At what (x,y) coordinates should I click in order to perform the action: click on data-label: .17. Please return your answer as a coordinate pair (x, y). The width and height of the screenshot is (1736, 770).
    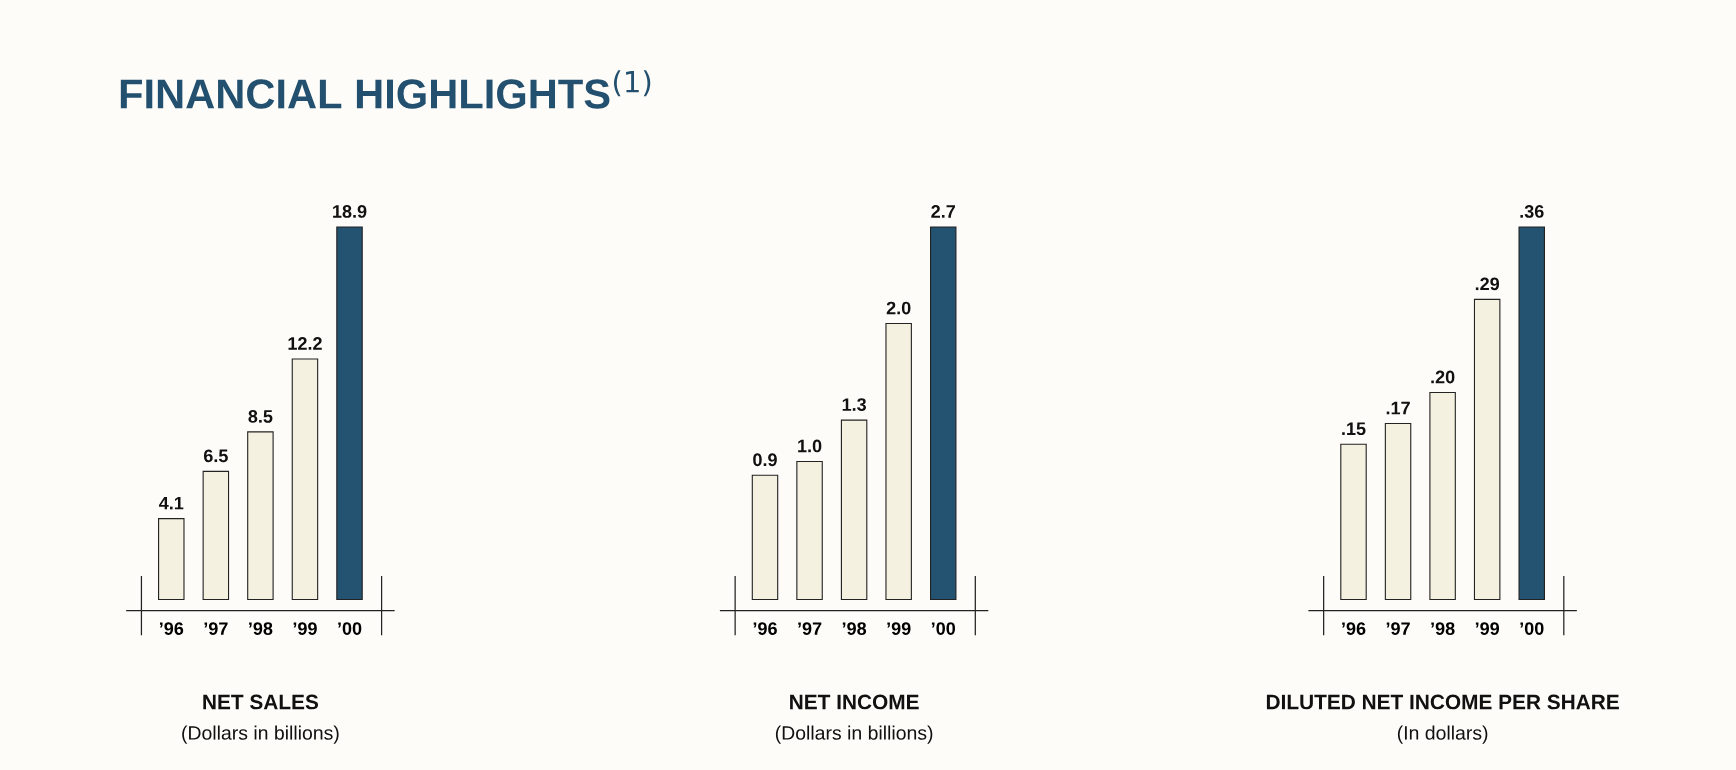
    Looking at the image, I should click on (1398, 408).